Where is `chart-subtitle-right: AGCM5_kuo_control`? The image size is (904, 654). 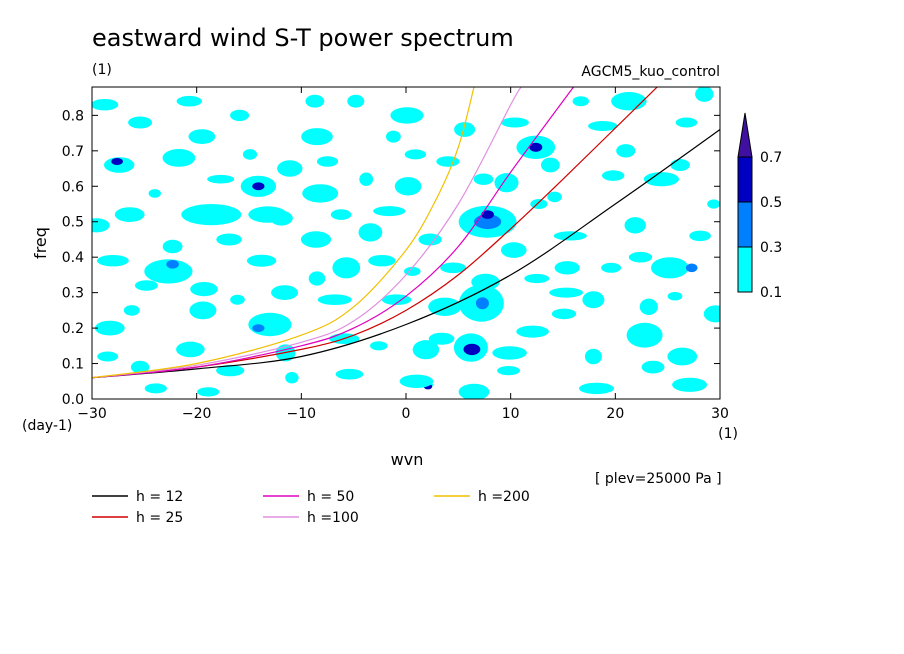 chart-subtitle-right: AGCM5_kuo_control is located at coordinates (650, 72).